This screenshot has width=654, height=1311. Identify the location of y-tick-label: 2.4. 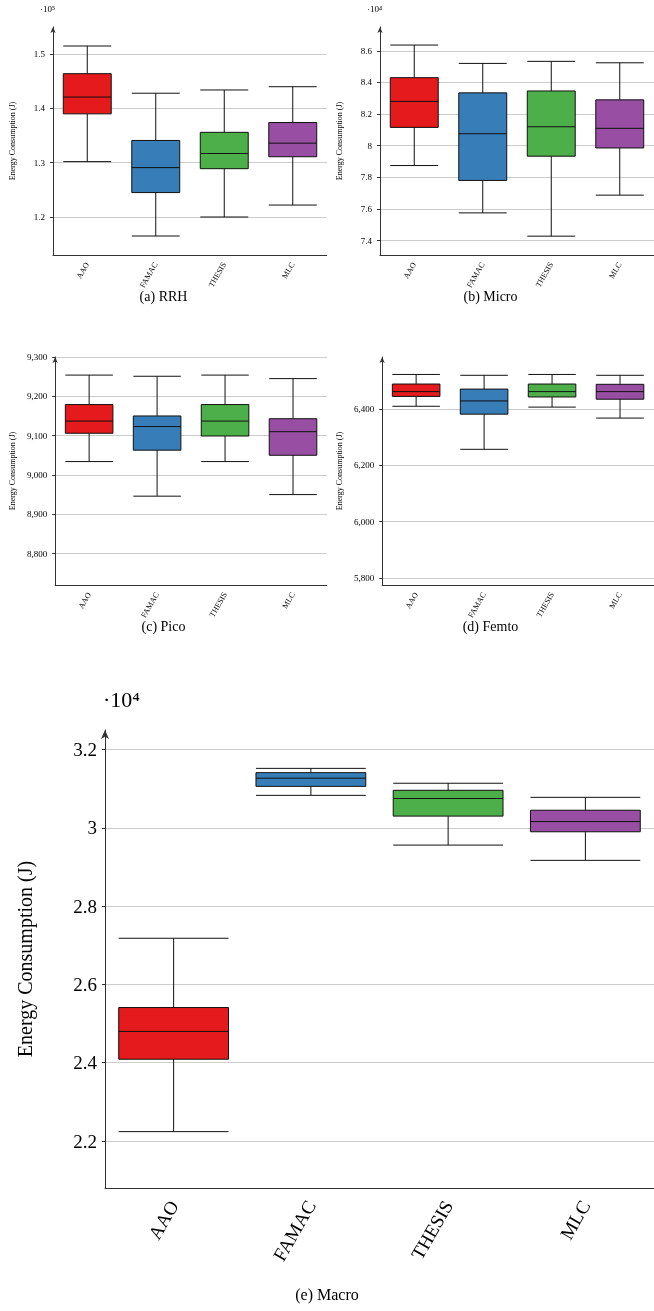
(85, 1063).